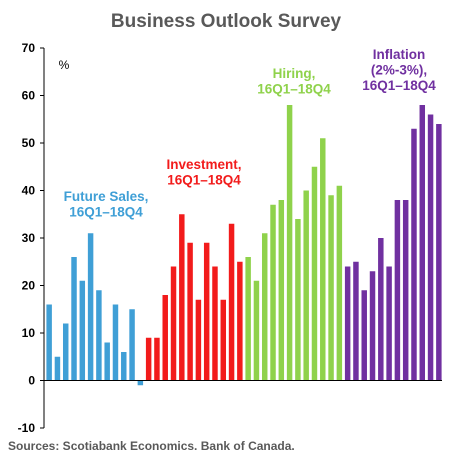  I want to click on y-tick-label: 70, so click(29, 48).